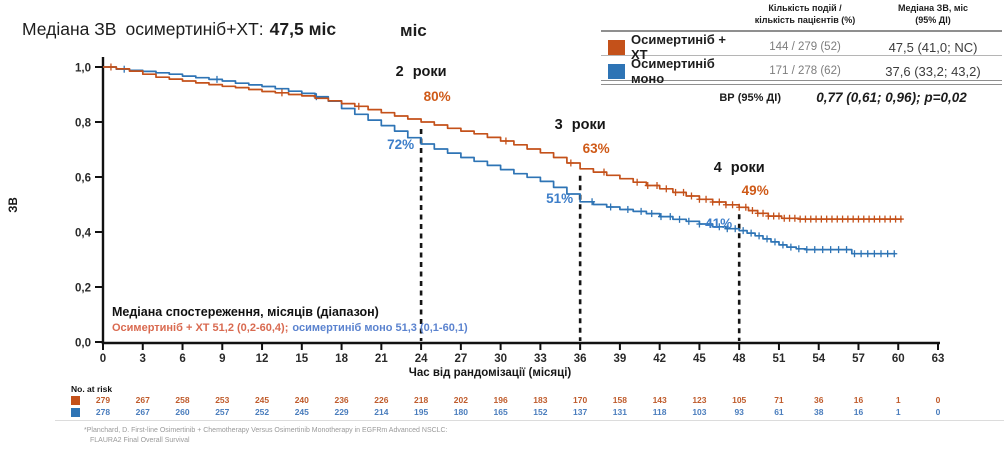  What do you see at coordinates (401, 144) in the screenshot?
I see `milestone-pct-mono: 72%` at bounding box center [401, 144].